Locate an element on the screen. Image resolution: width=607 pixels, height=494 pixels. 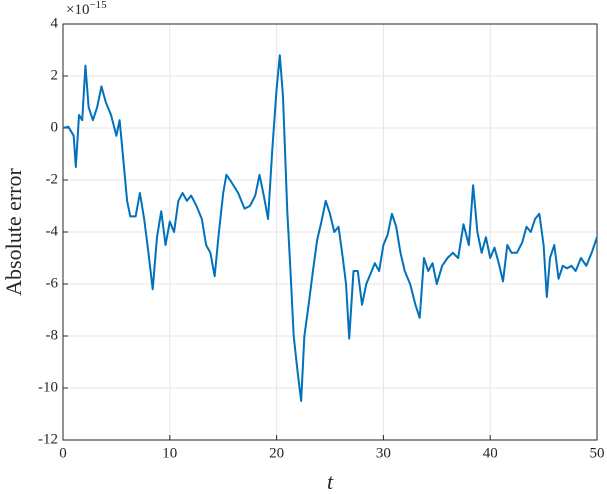
y-tick-label: -8 is located at coordinates (52, 335).